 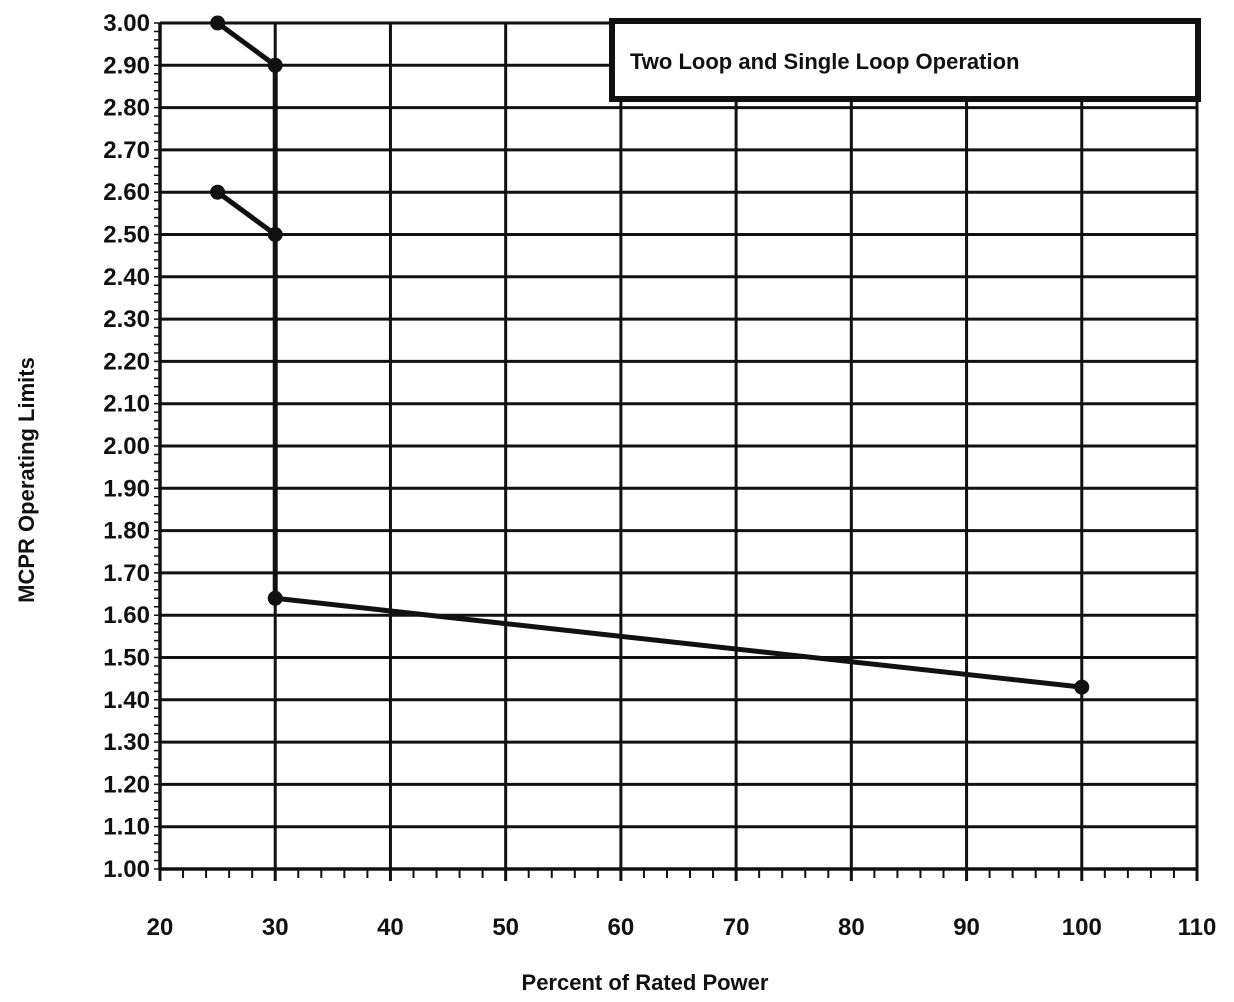 I want to click on x-tick-label: 50, so click(x=505, y=927).